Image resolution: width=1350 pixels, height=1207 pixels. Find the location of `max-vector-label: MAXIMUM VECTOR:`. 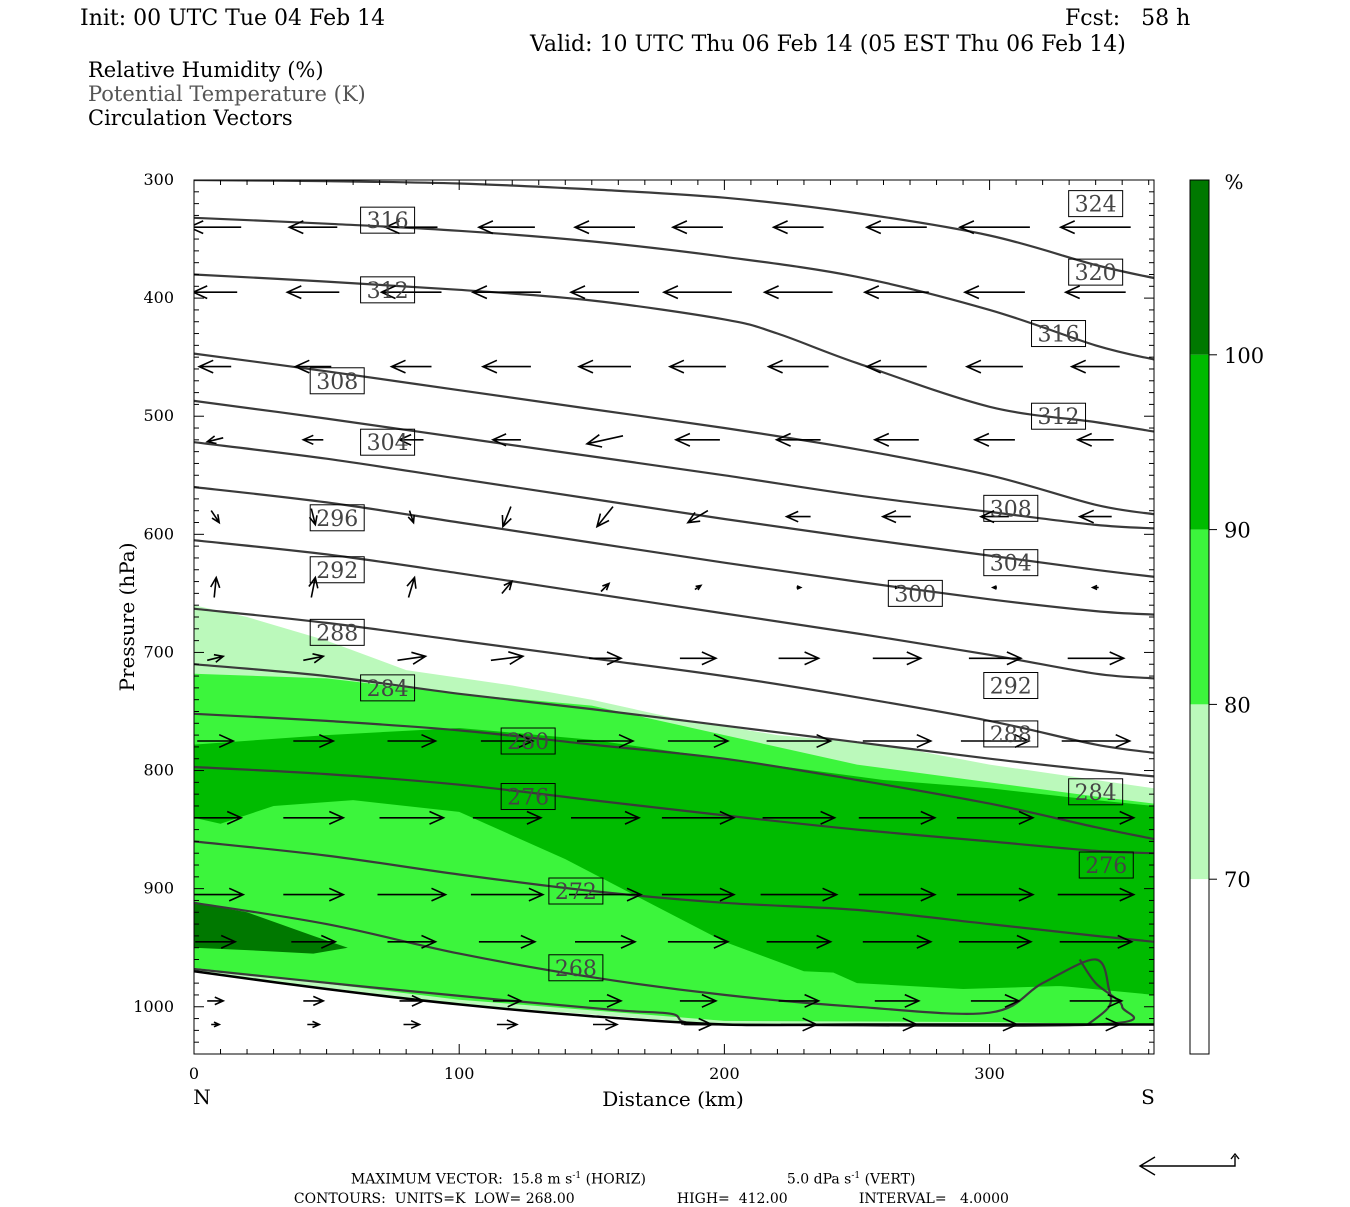

max-vector-label: MAXIMUM VECTOR: is located at coordinates (426, 1179).